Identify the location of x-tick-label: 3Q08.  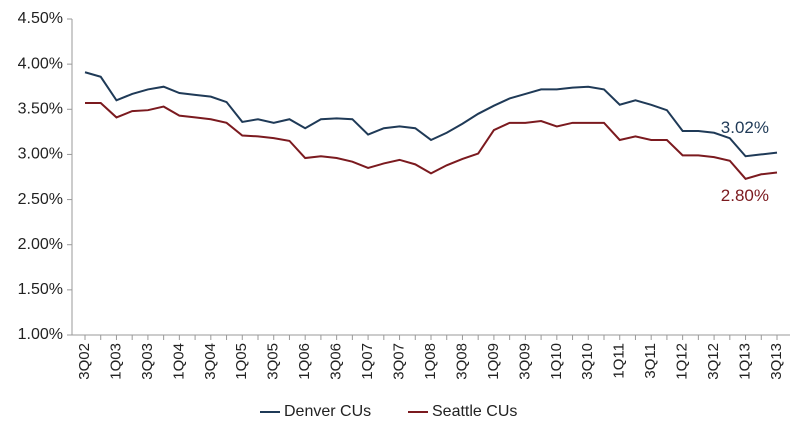
(461, 361).